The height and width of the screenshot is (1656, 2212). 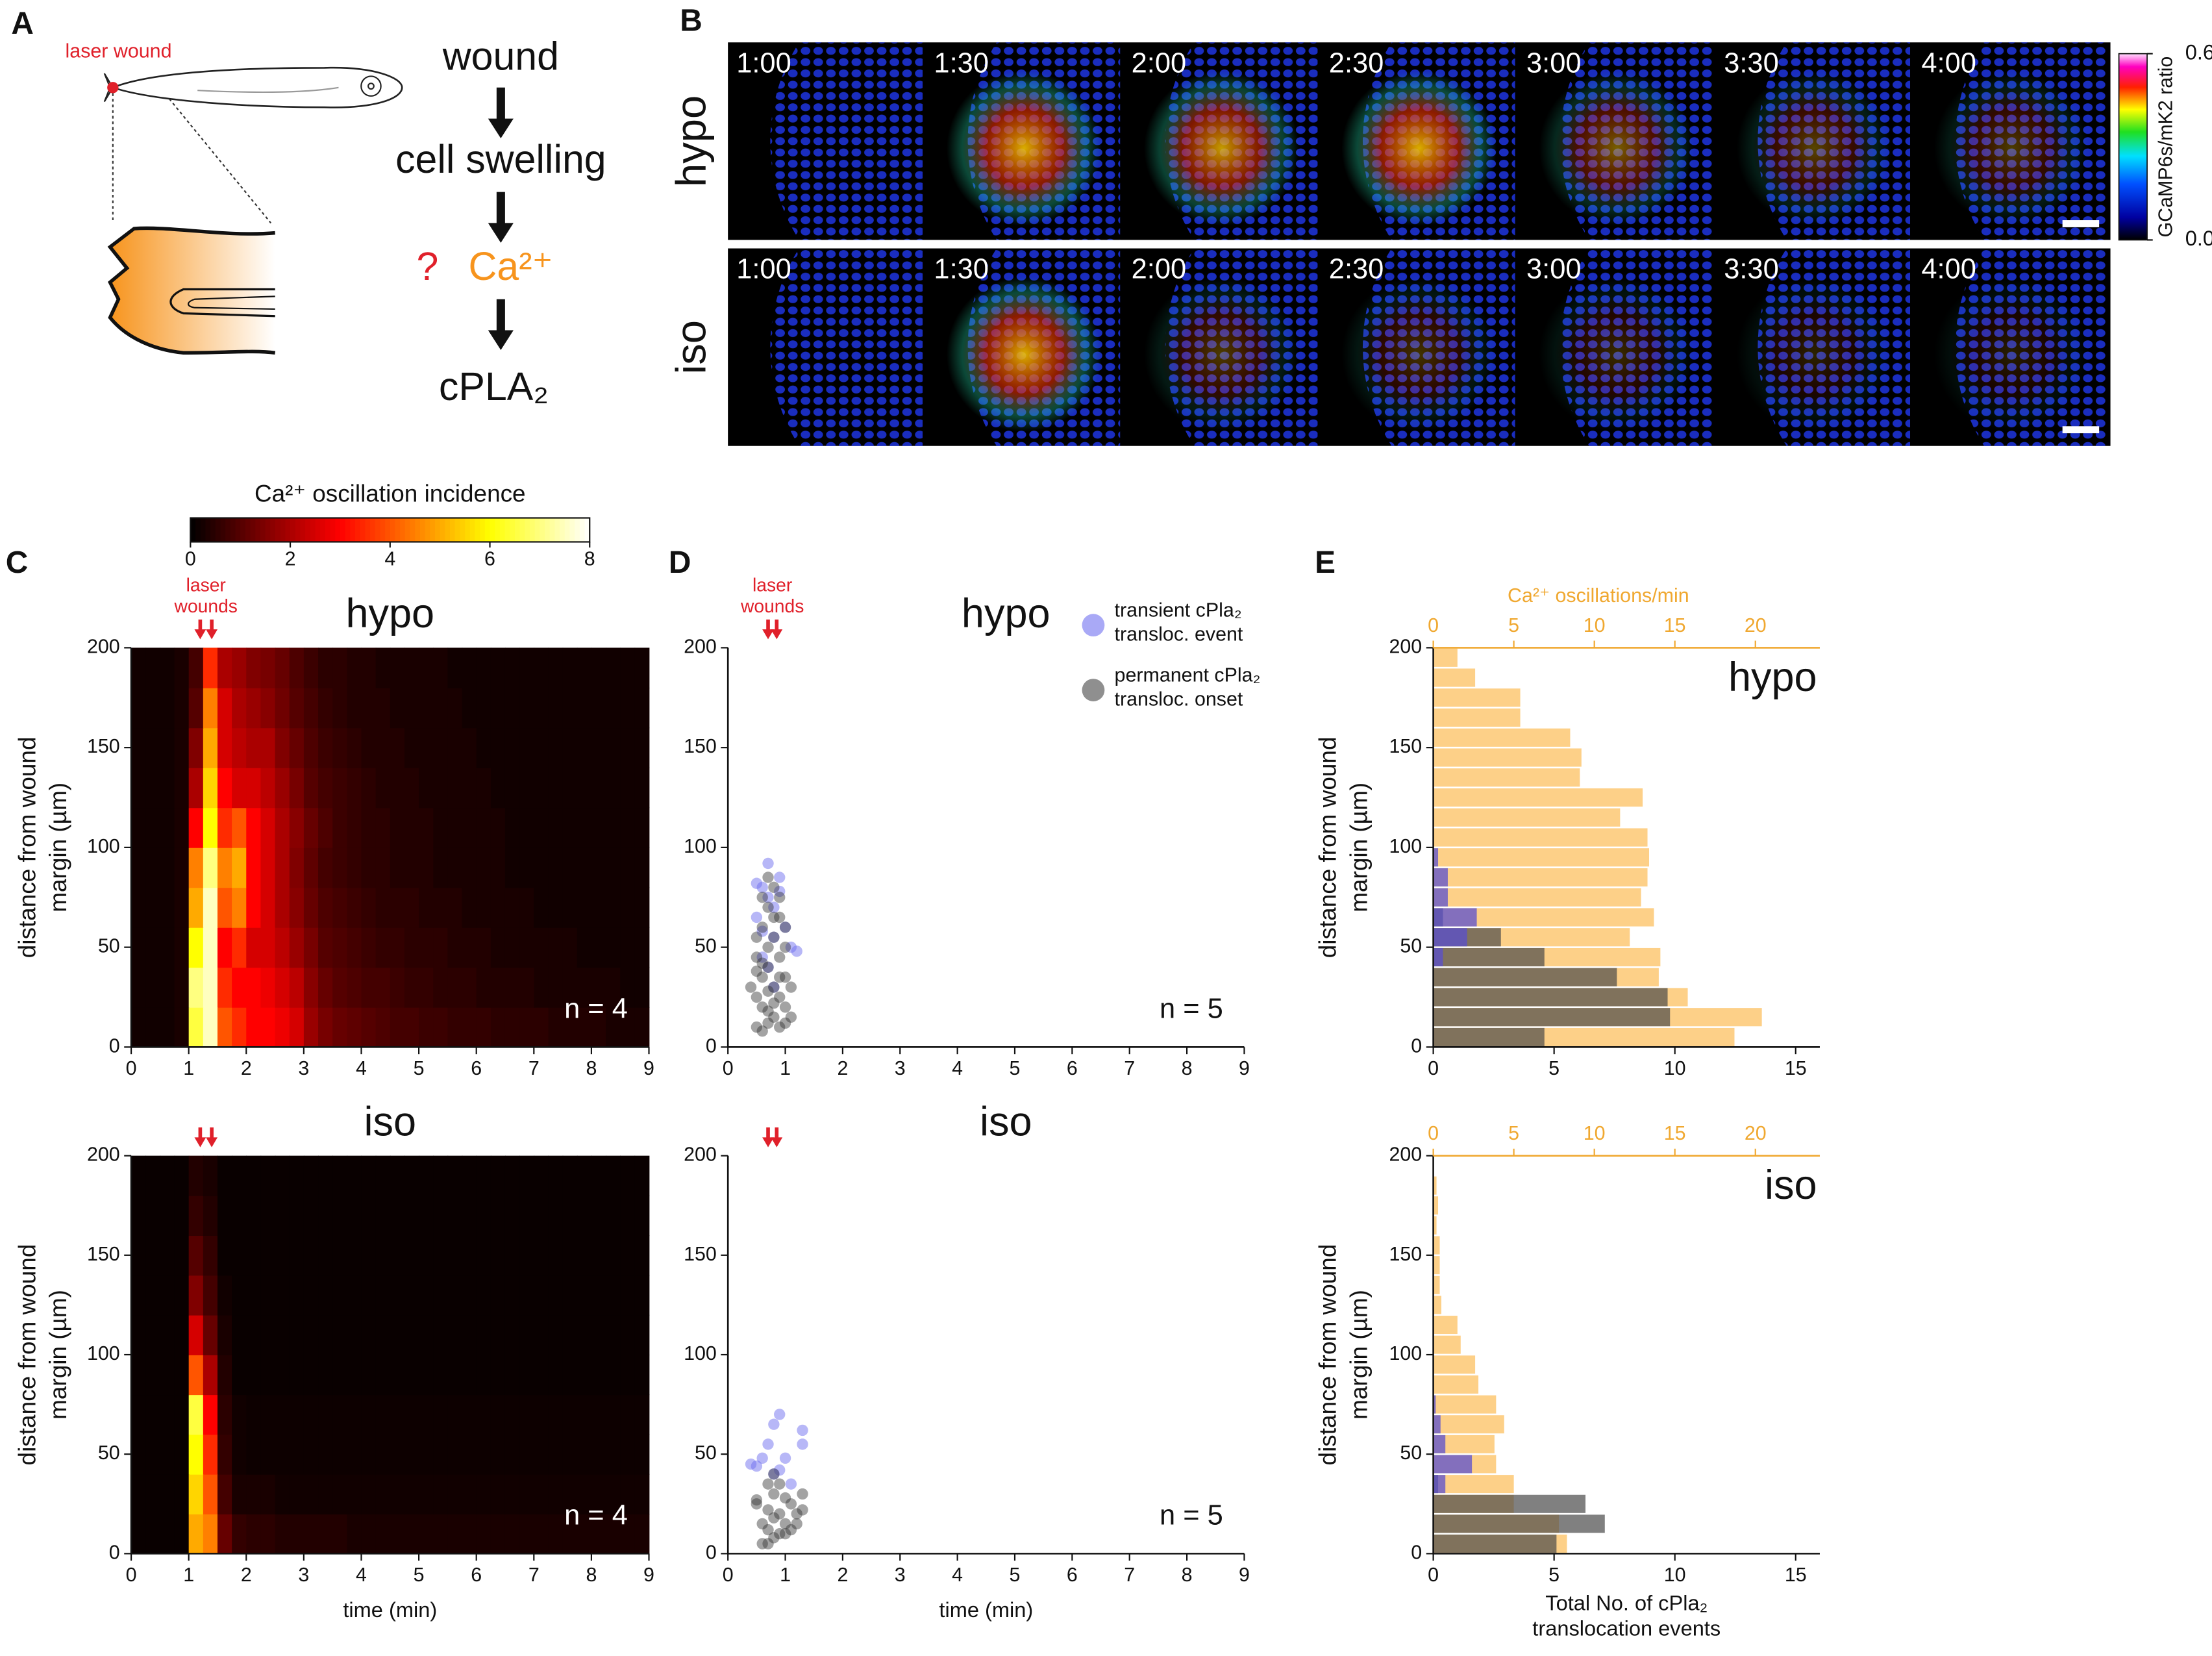 What do you see at coordinates (188, 1575) in the screenshot?
I see `x-tick-label: 1` at bounding box center [188, 1575].